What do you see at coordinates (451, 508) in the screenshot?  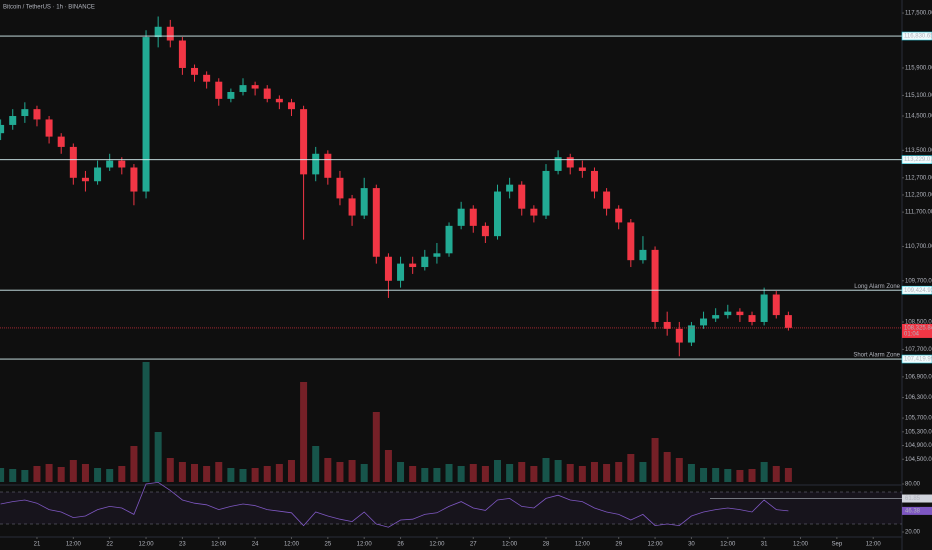 I see `rsi-band-fill` at bounding box center [451, 508].